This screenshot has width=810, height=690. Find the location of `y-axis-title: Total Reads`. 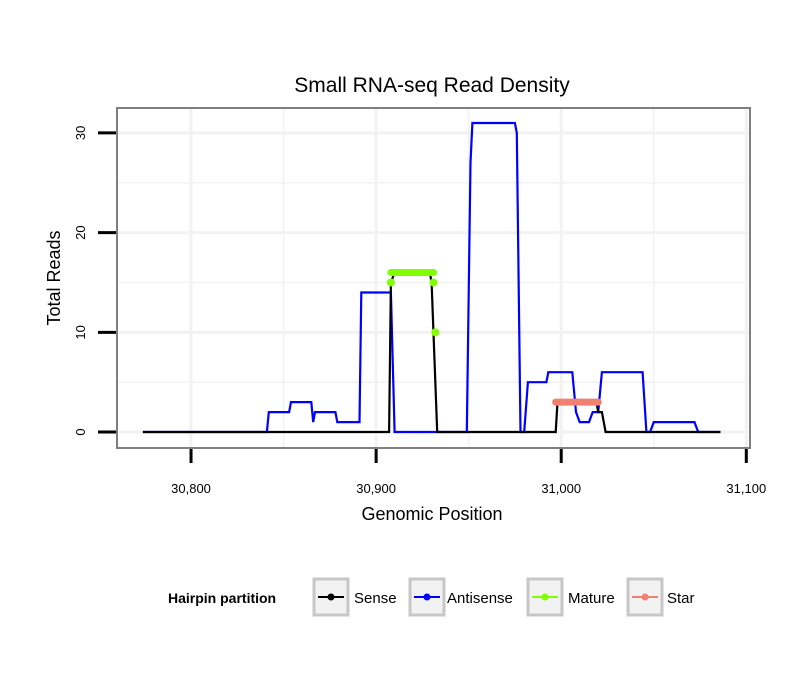

y-axis-title: Total Reads is located at coordinates (54, 277).